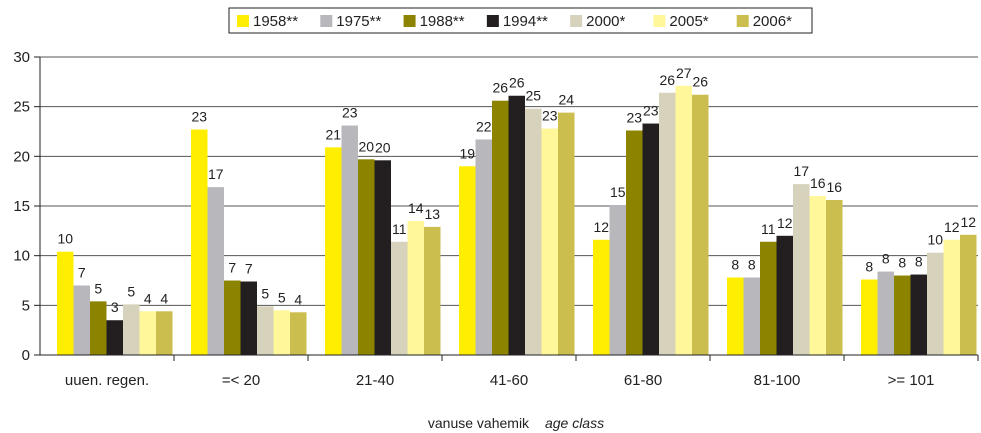 This screenshot has height=433, width=981. What do you see at coordinates (21, 57) in the screenshot?
I see `y-tick-label: 30` at bounding box center [21, 57].